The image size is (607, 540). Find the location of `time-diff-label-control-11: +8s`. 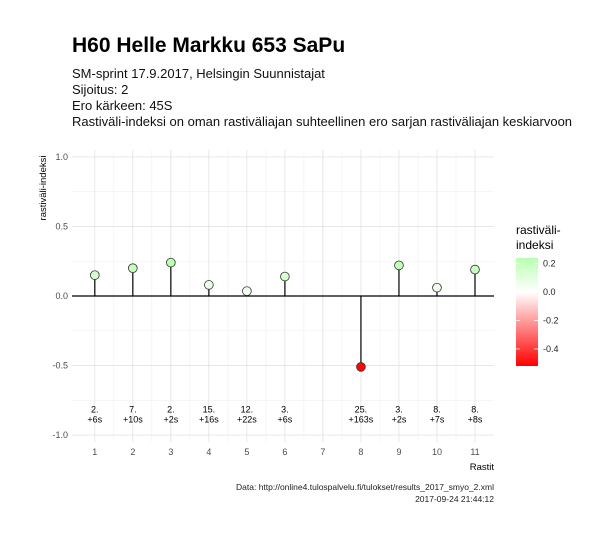

time-diff-label-control-11: +8s is located at coordinates (475, 420).